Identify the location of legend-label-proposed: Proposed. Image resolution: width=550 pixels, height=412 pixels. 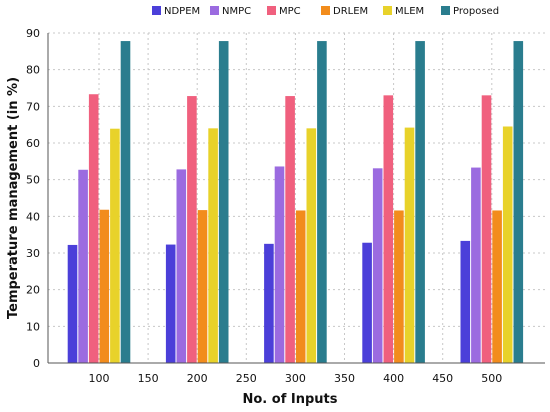
(476, 11).